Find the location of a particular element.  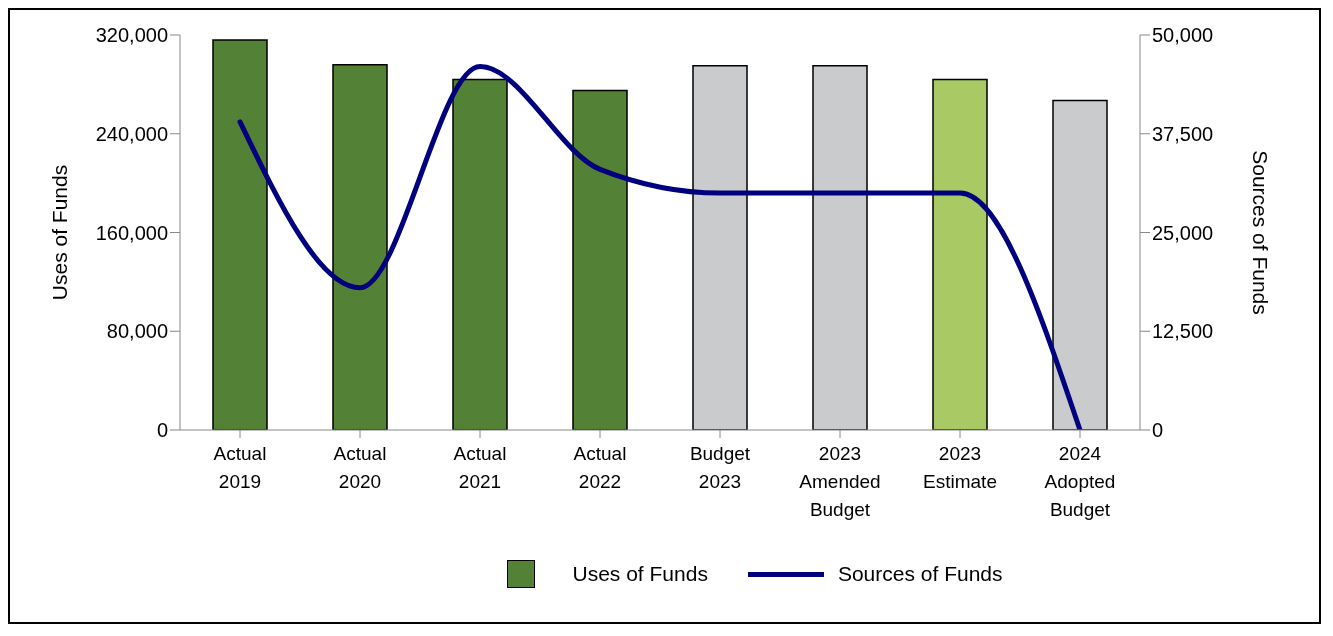

y2-tick-label: 37,500 is located at coordinates (1183, 133).